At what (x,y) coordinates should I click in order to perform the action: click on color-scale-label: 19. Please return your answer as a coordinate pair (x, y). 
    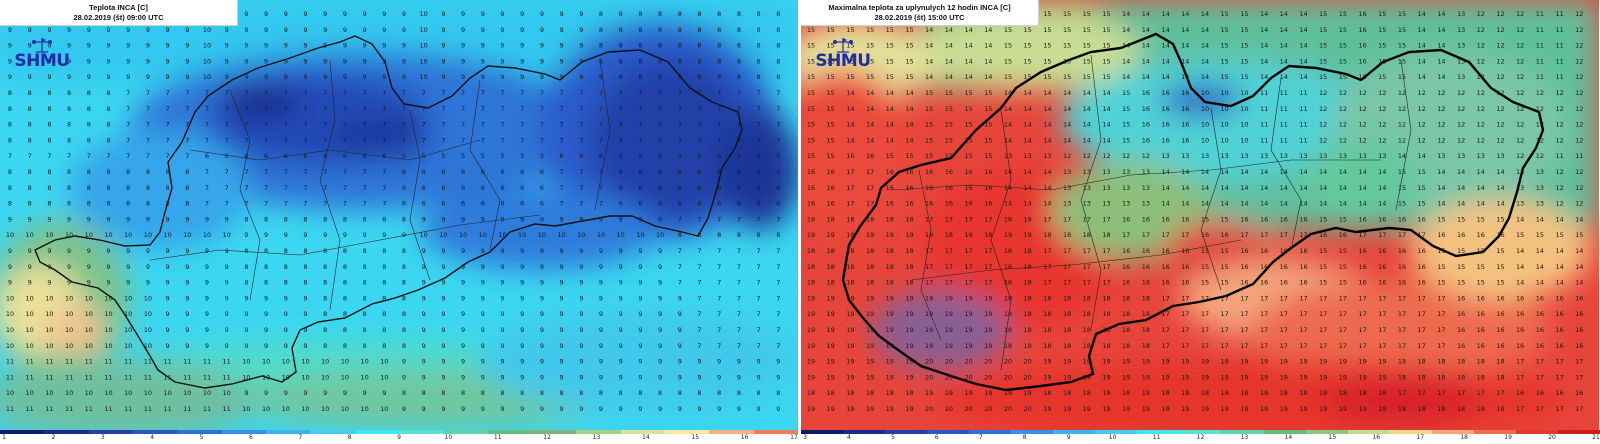
    Looking at the image, I should click on (1508, 437).